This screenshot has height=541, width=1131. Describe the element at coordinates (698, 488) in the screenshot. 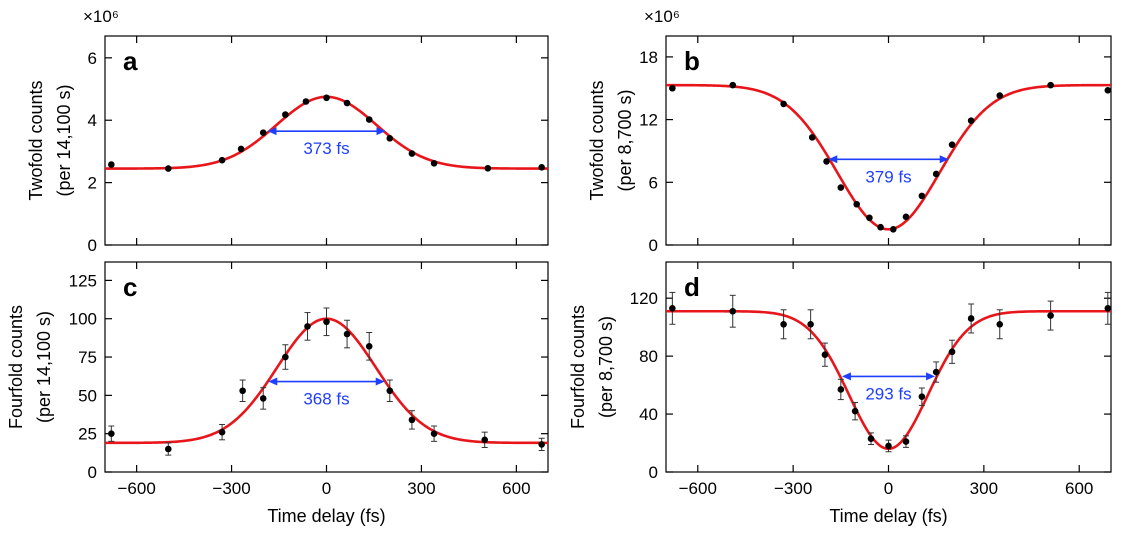

I see `x-tick-label: −600` at that location.